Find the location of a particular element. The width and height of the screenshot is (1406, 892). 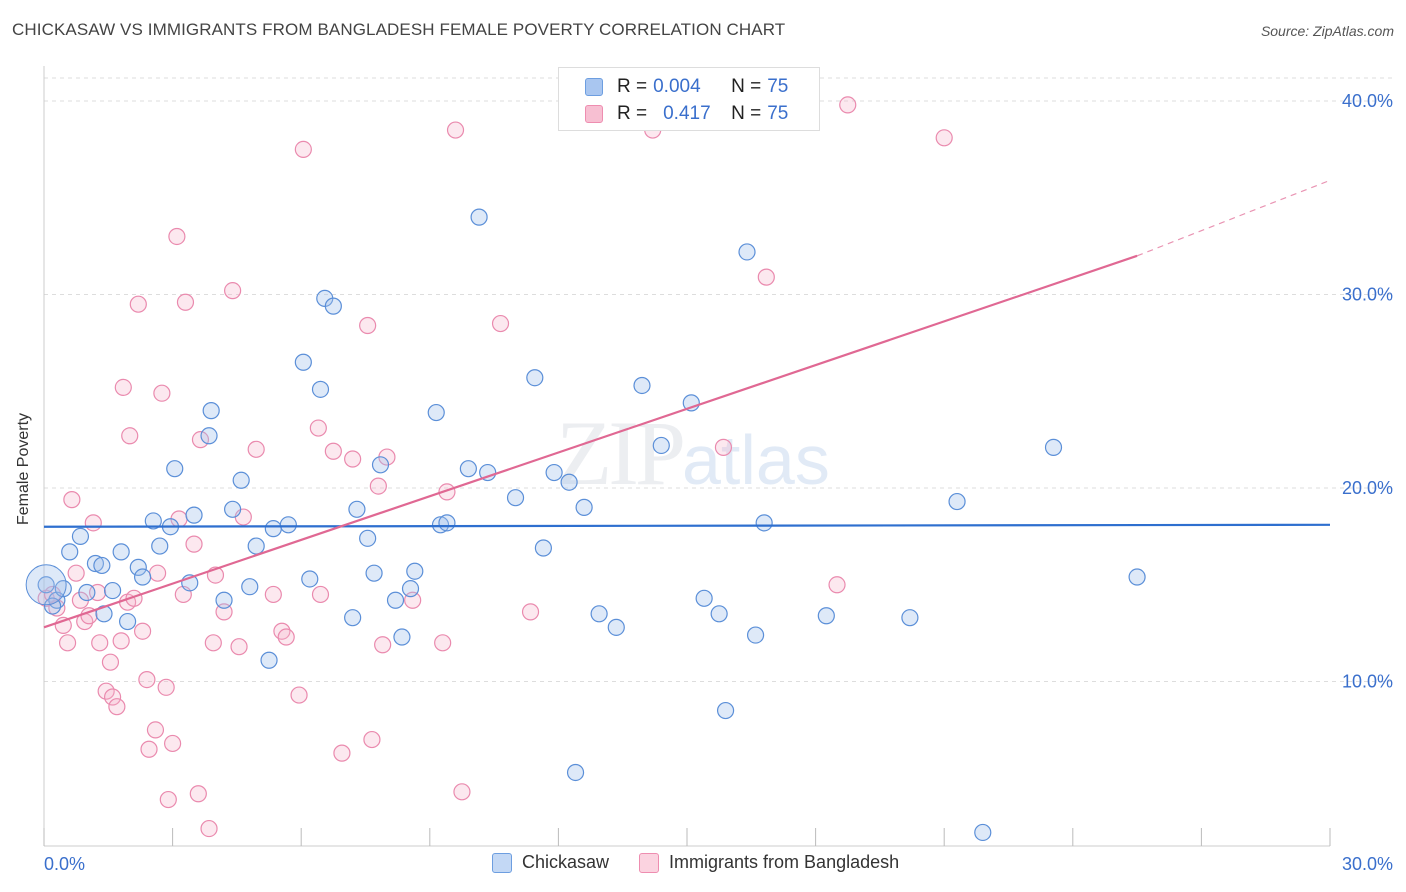

legend-row-chickasaw: R = 0.004 N = 75 is located at coordinates (686, 87).